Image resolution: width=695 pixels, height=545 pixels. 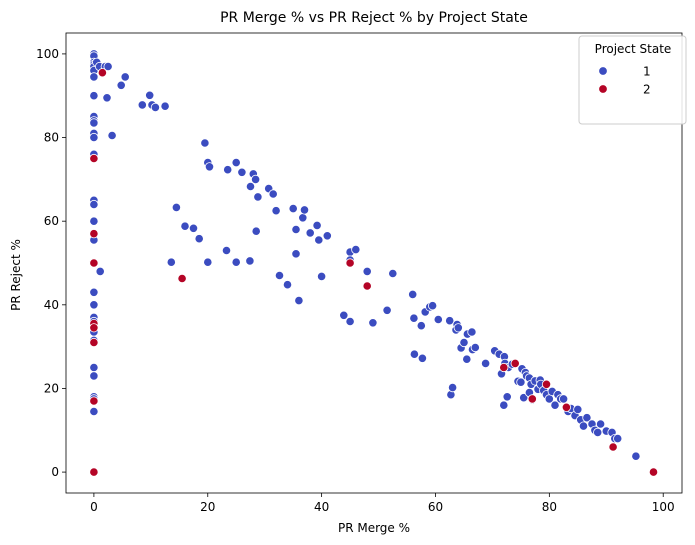 I want to click on x-tick-label: 0, so click(x=94, y=507).